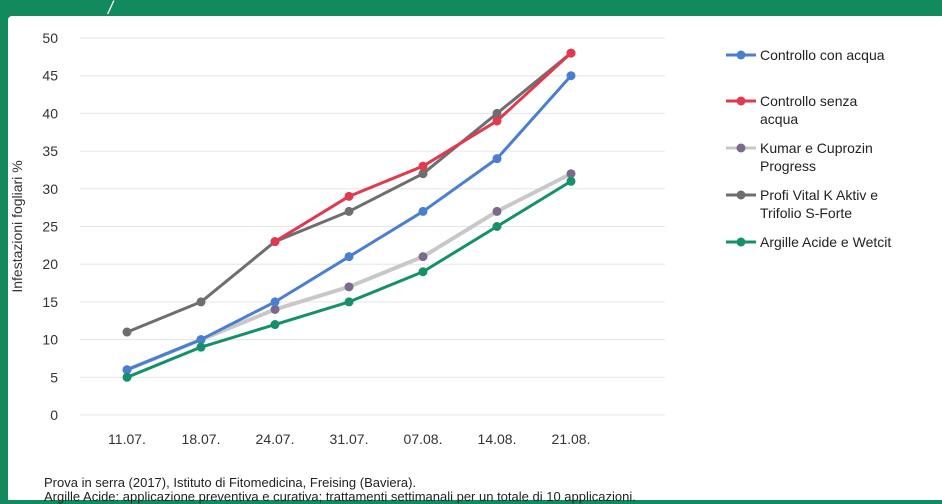  Describe the element at coordinates (275, 439) in the screenshot. I see `x-tick-label: 24.07.` at that location.